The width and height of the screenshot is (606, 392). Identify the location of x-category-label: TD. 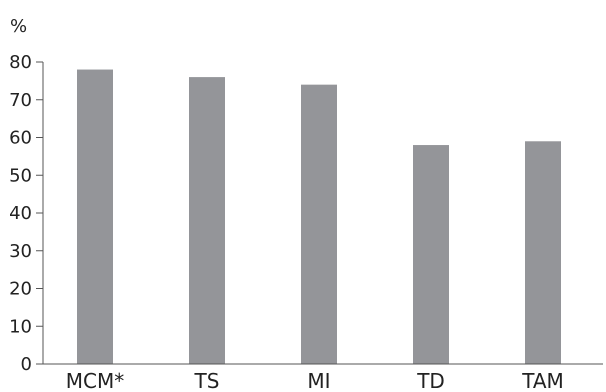
(430, 380).